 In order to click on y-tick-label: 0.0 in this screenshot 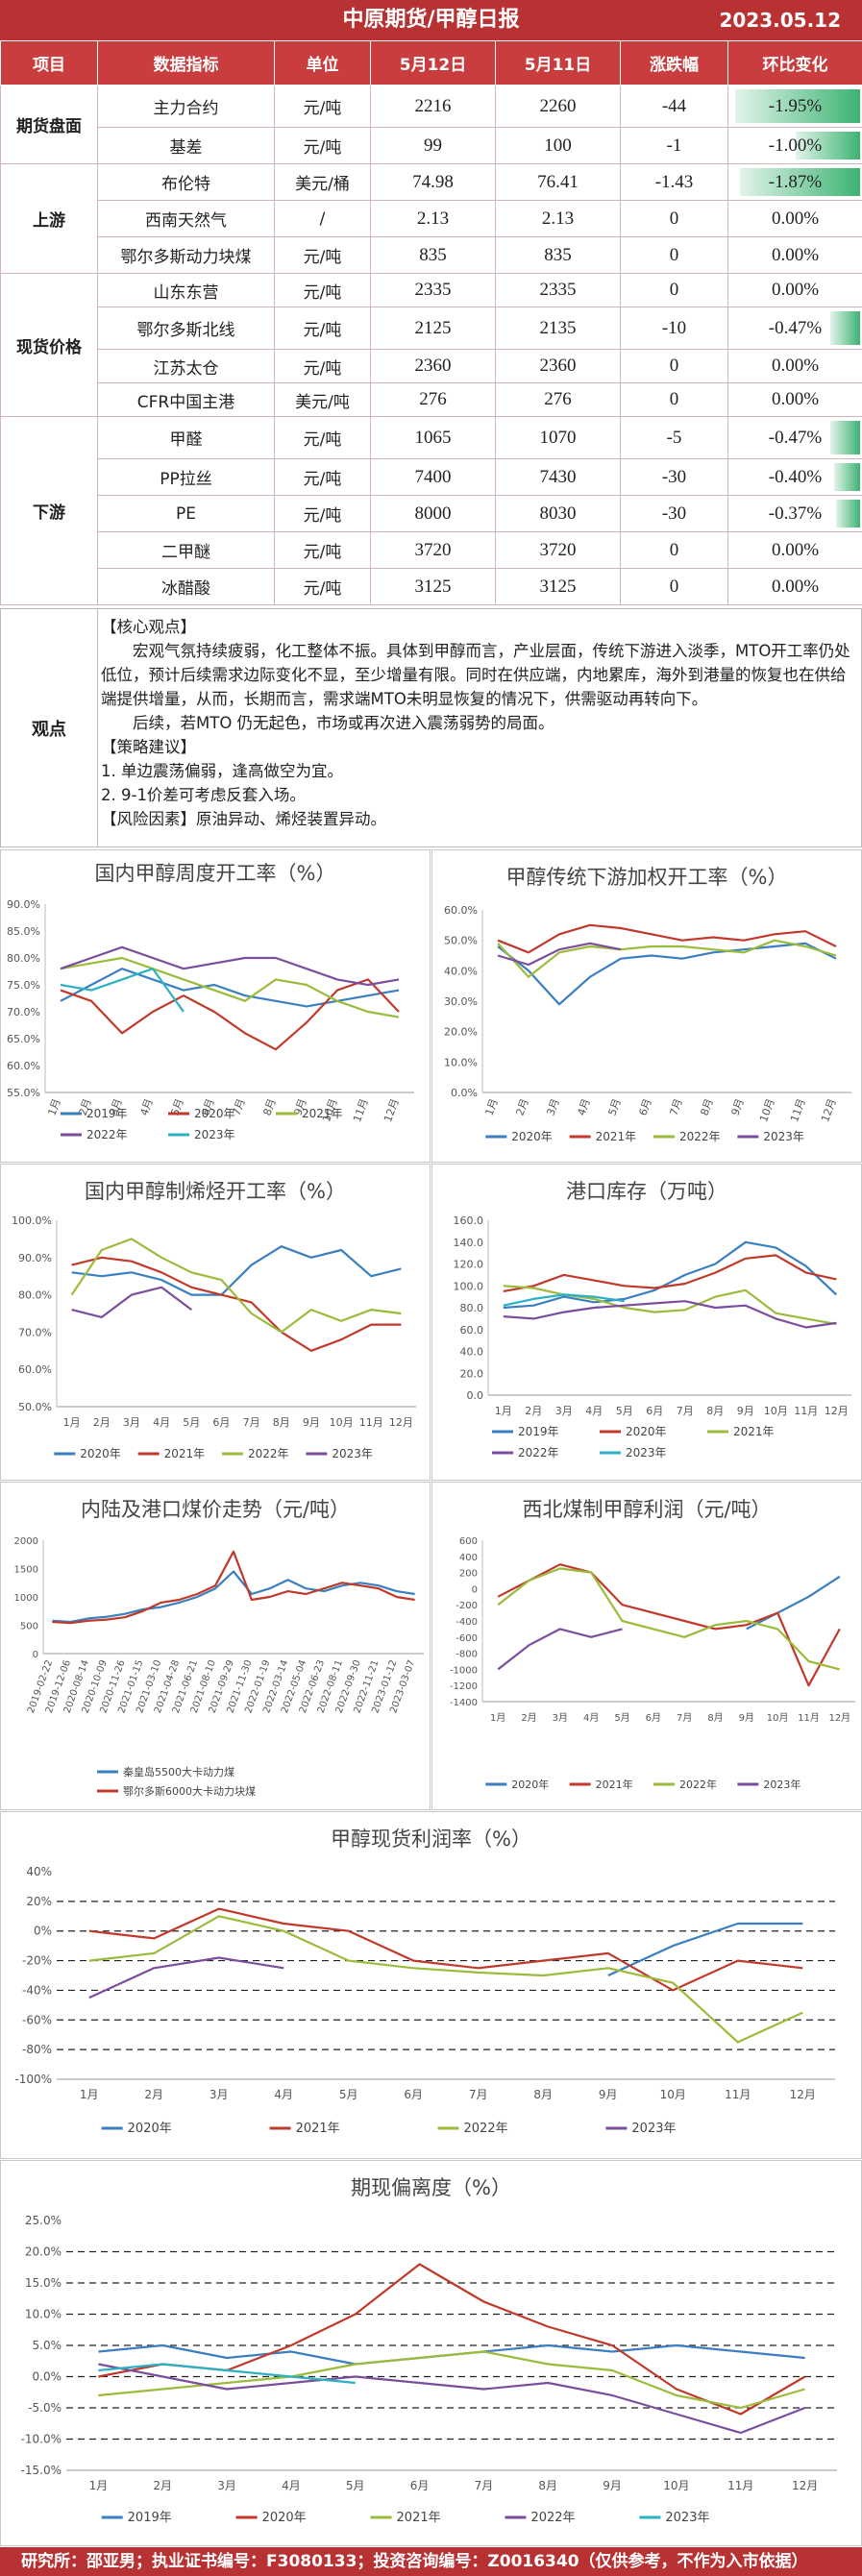, I will do `click(476, 1395)`.